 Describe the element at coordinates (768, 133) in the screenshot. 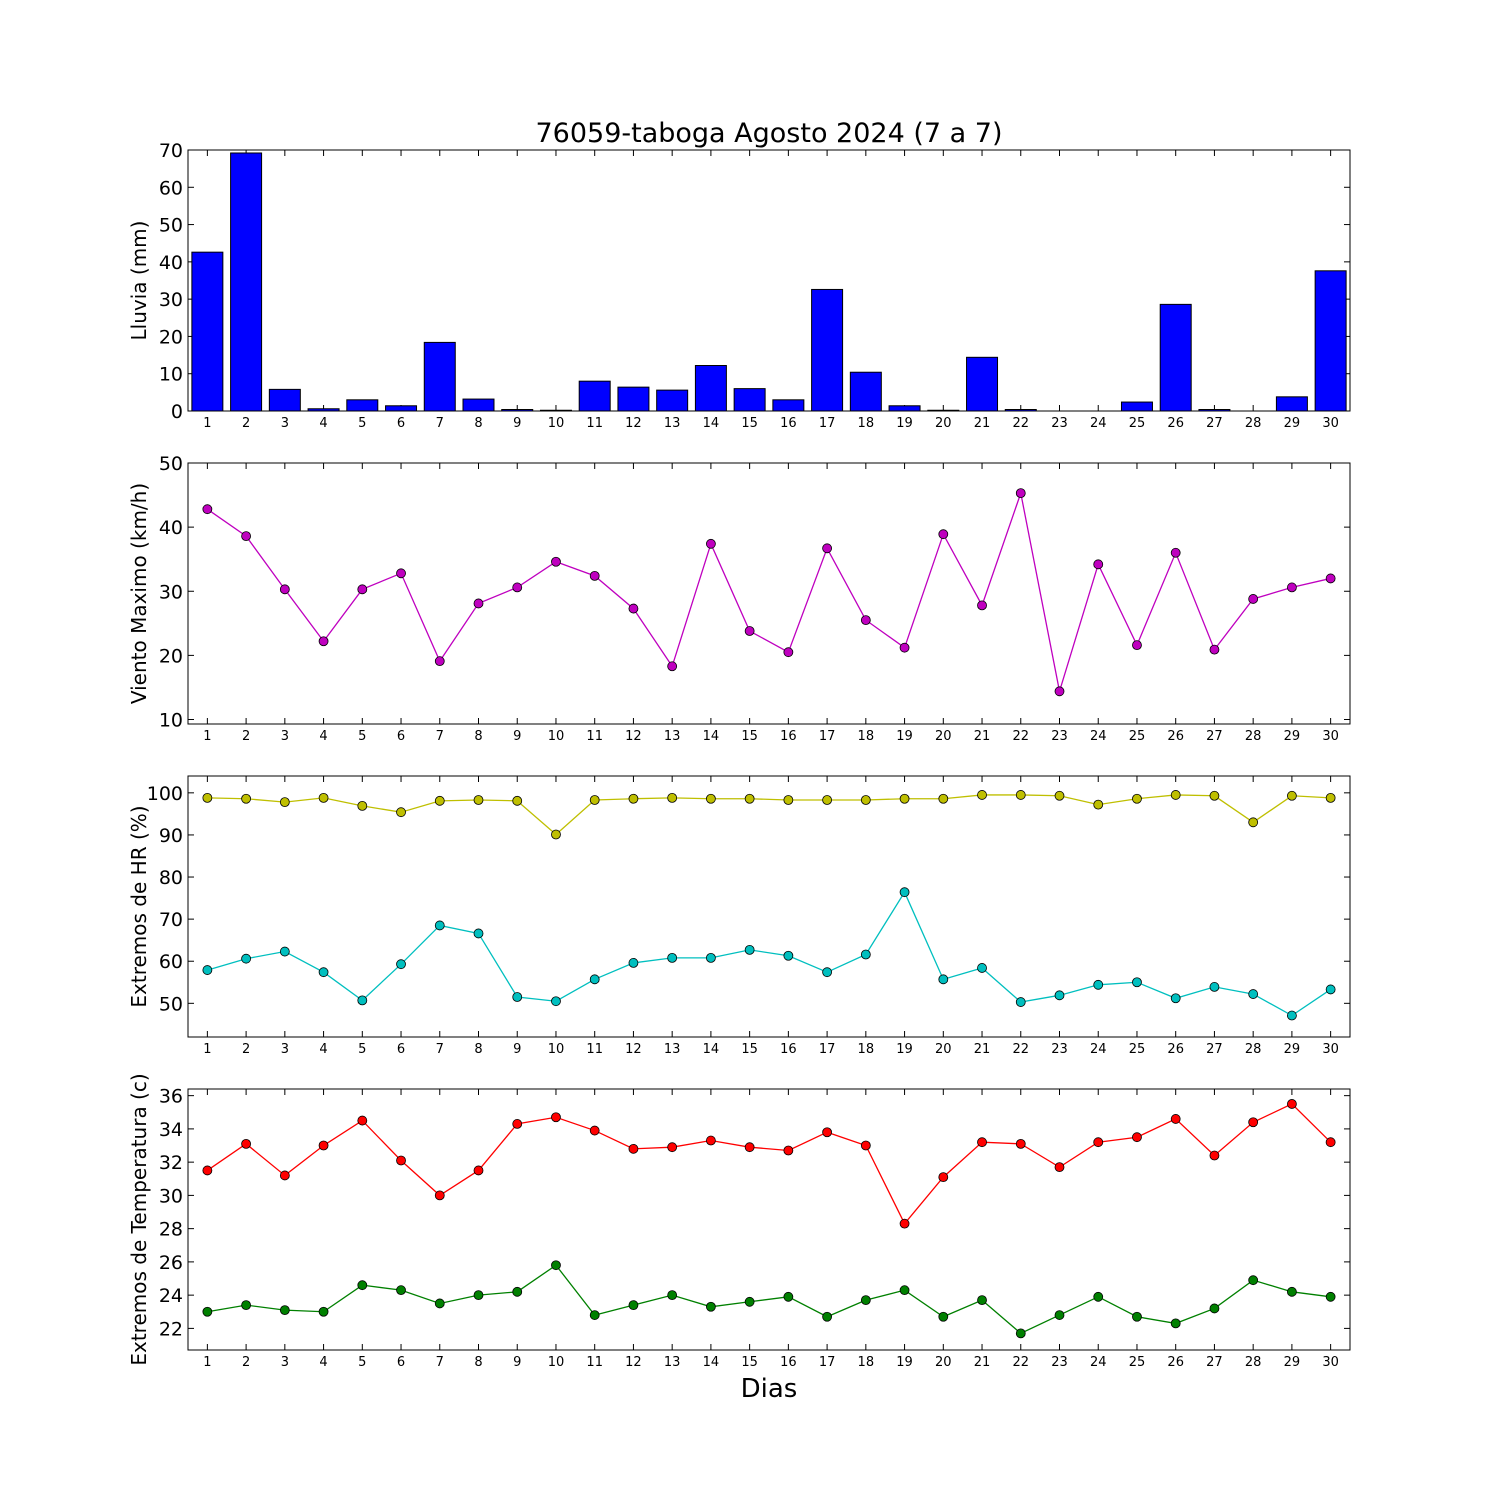

I see `chart-title: 76059-taboga Agosto 2024 (7 a 7)` at that location.